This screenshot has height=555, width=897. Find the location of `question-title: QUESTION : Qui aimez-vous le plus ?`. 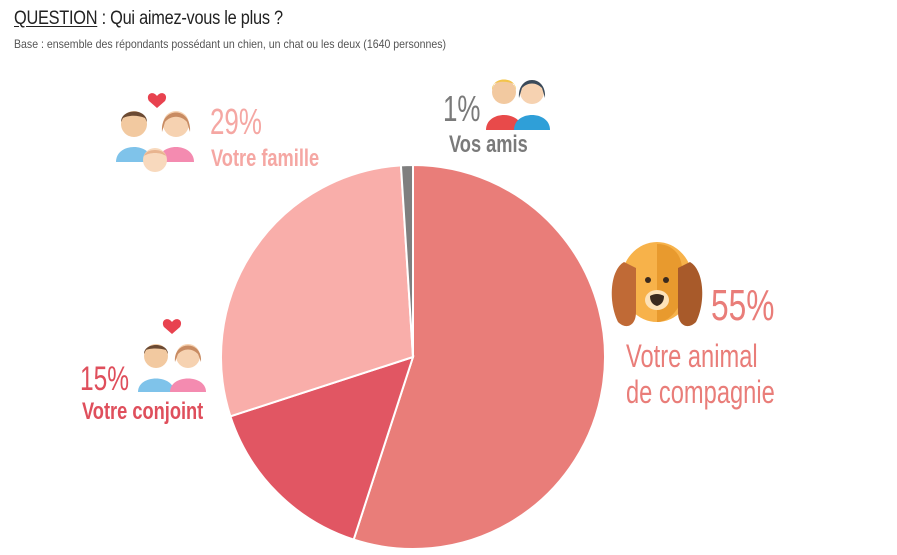

question-title: QUESTION : Qui aimez-vous le plus ? is located at coordinates (225, 19).